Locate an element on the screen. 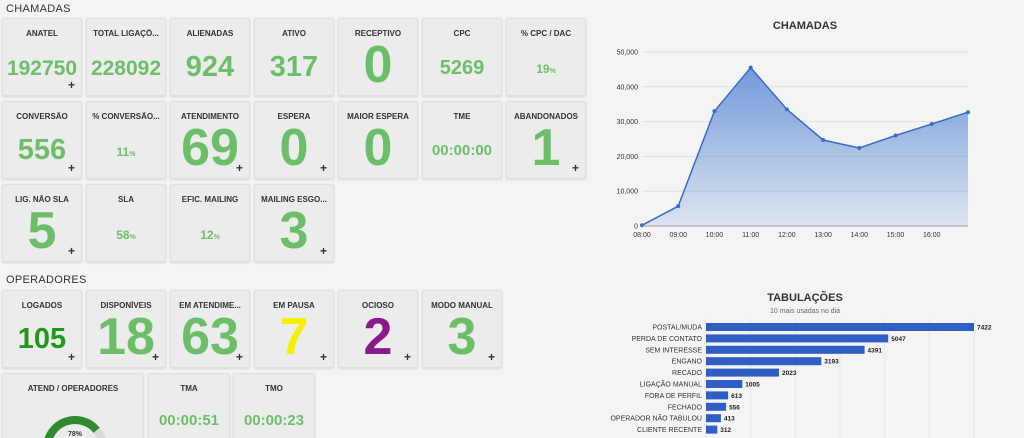 The image size is (1024, 438). tile-value: 228092 is located at coordinates (126, 68).